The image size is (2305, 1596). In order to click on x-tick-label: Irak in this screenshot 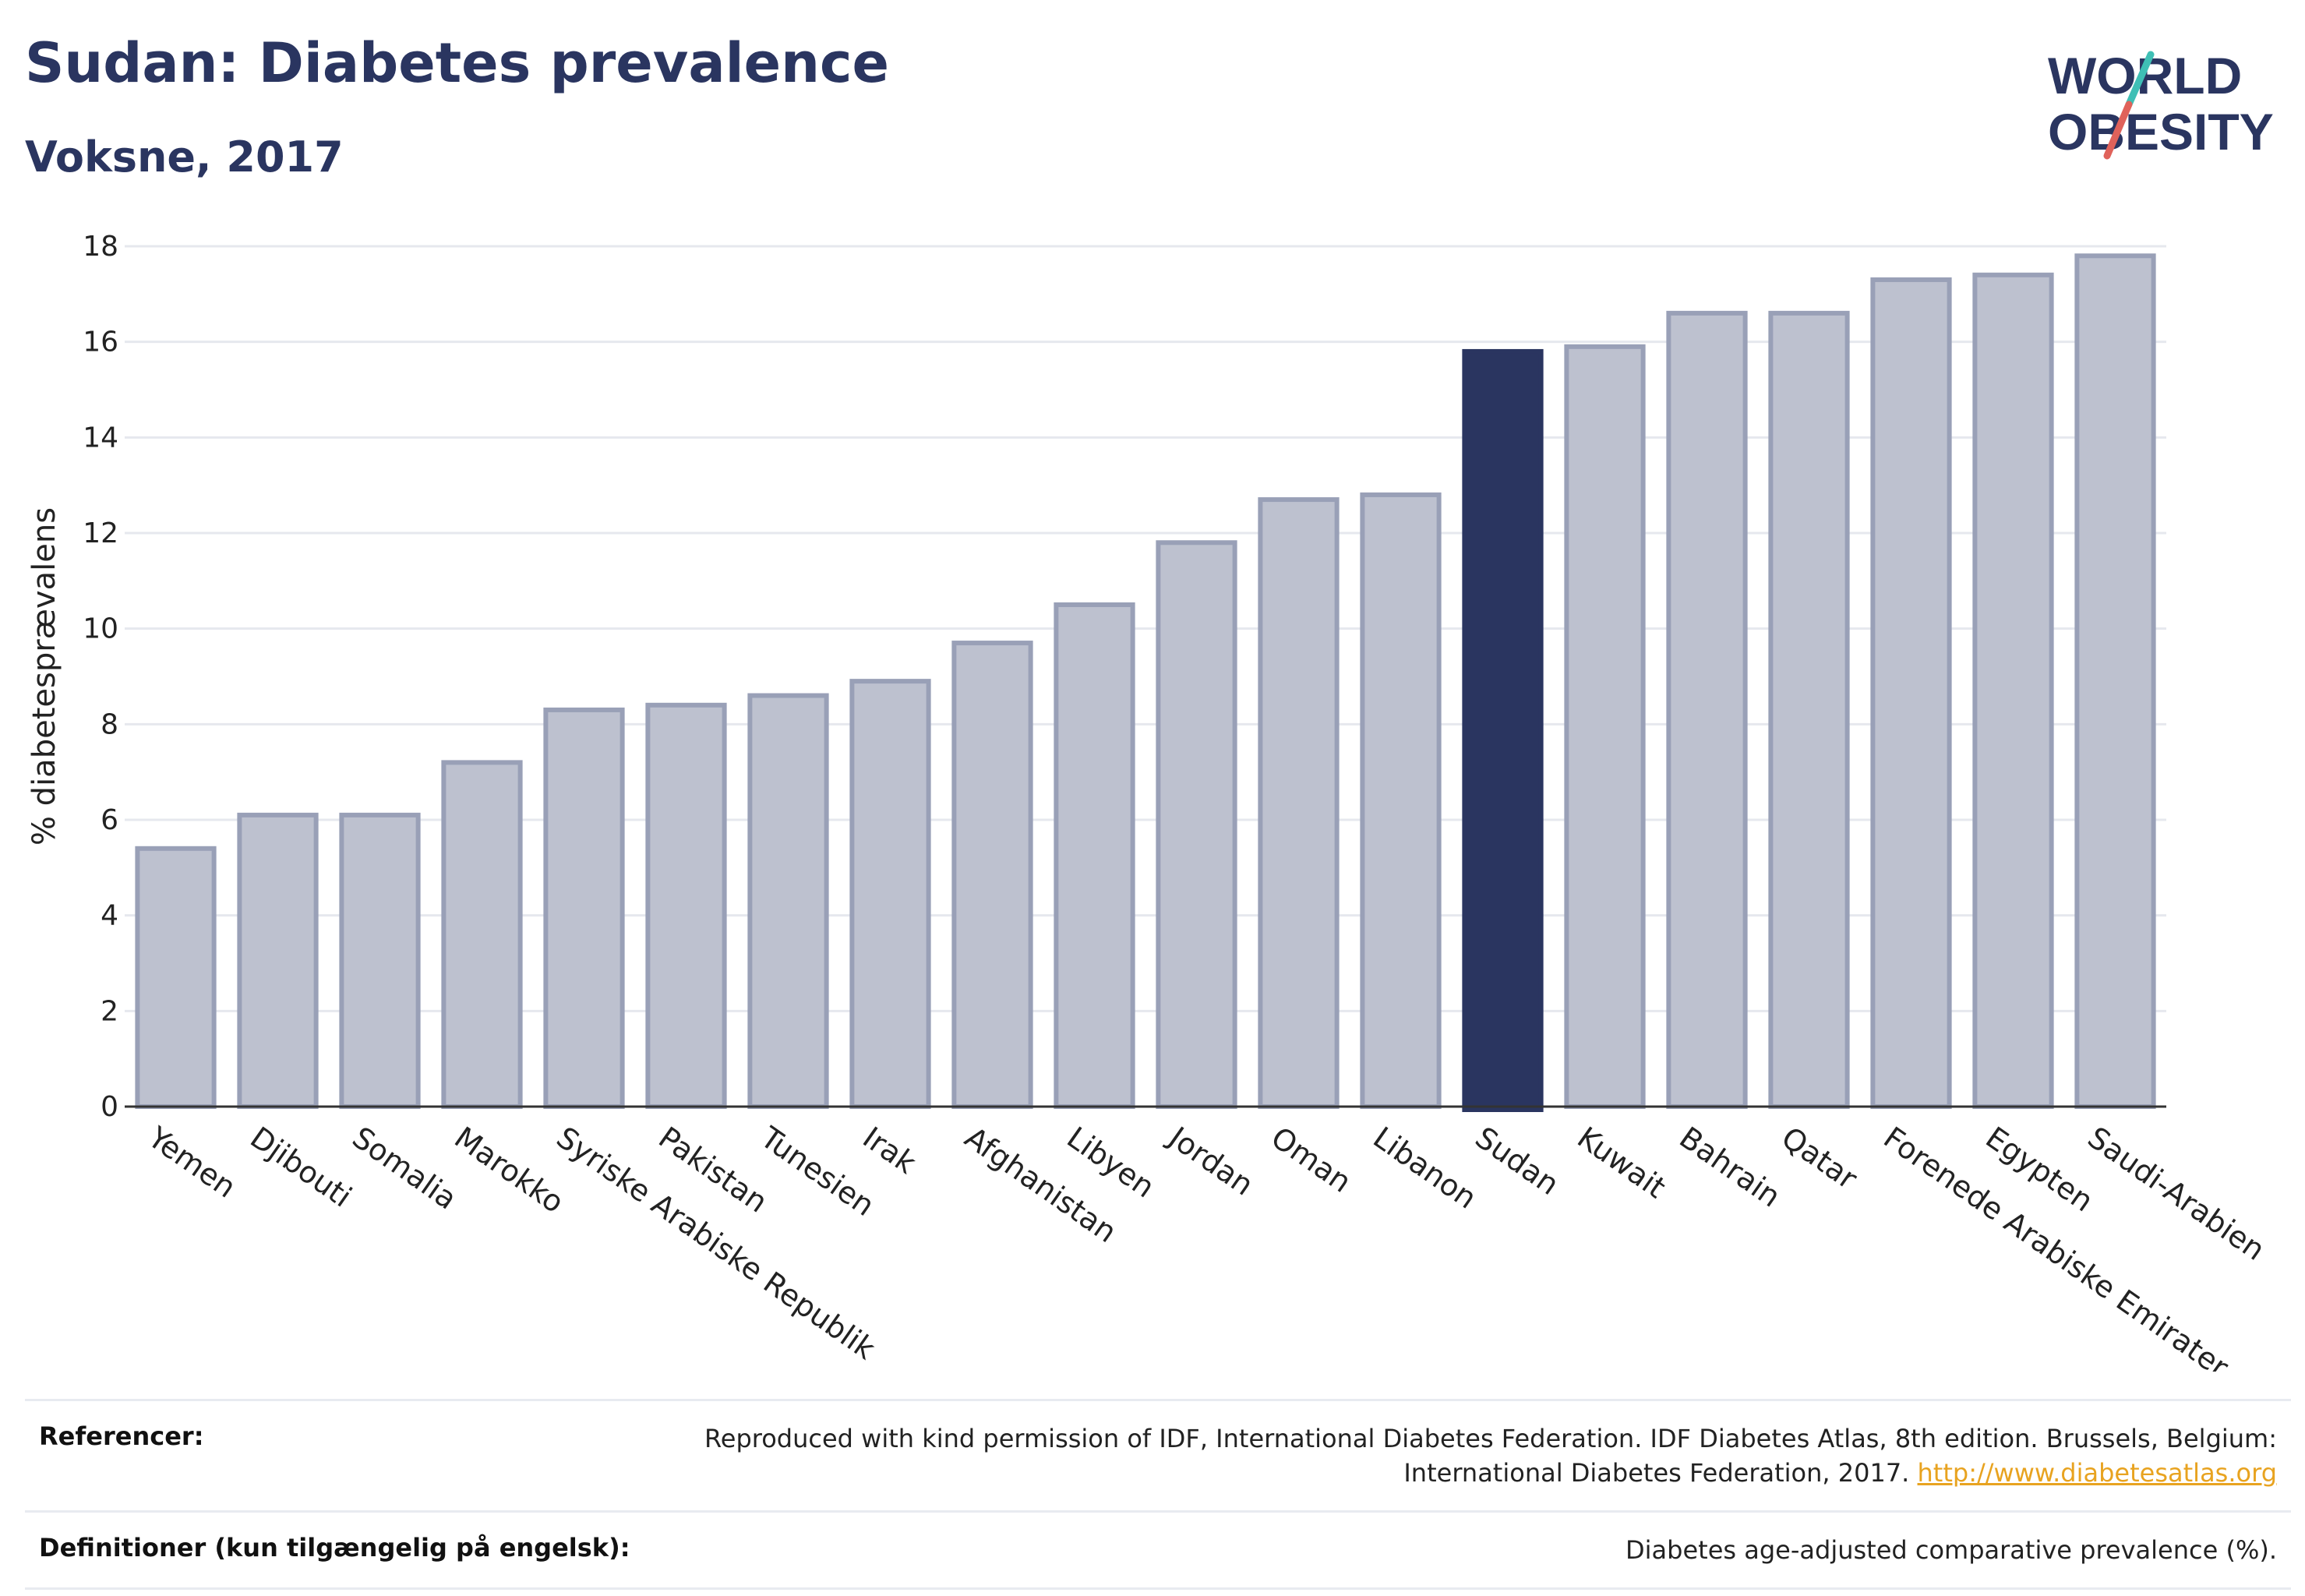, I will do `click(889, 1150)`.